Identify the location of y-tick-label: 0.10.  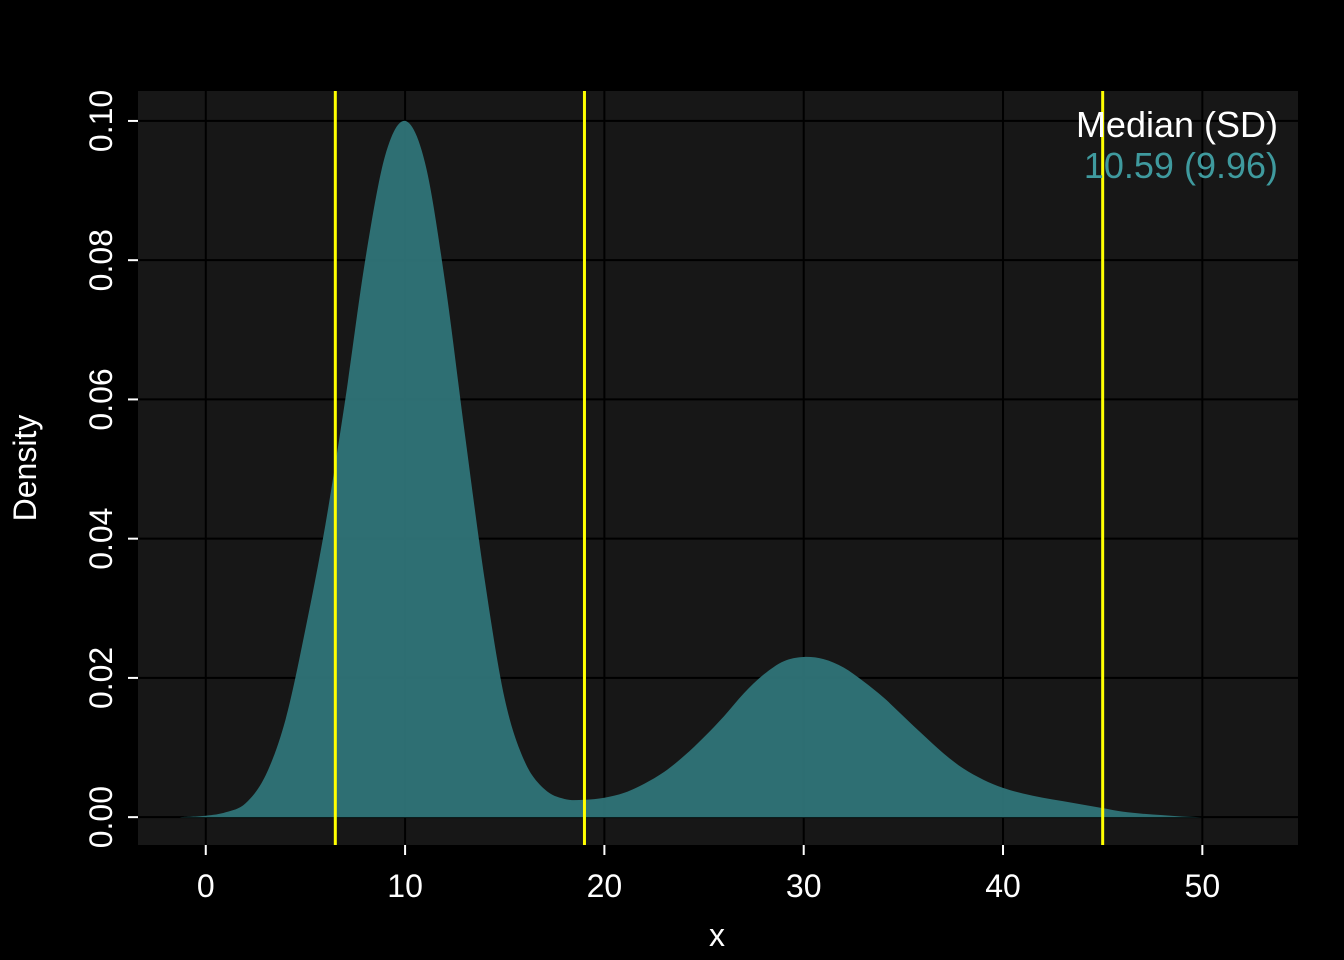
(101, 121).